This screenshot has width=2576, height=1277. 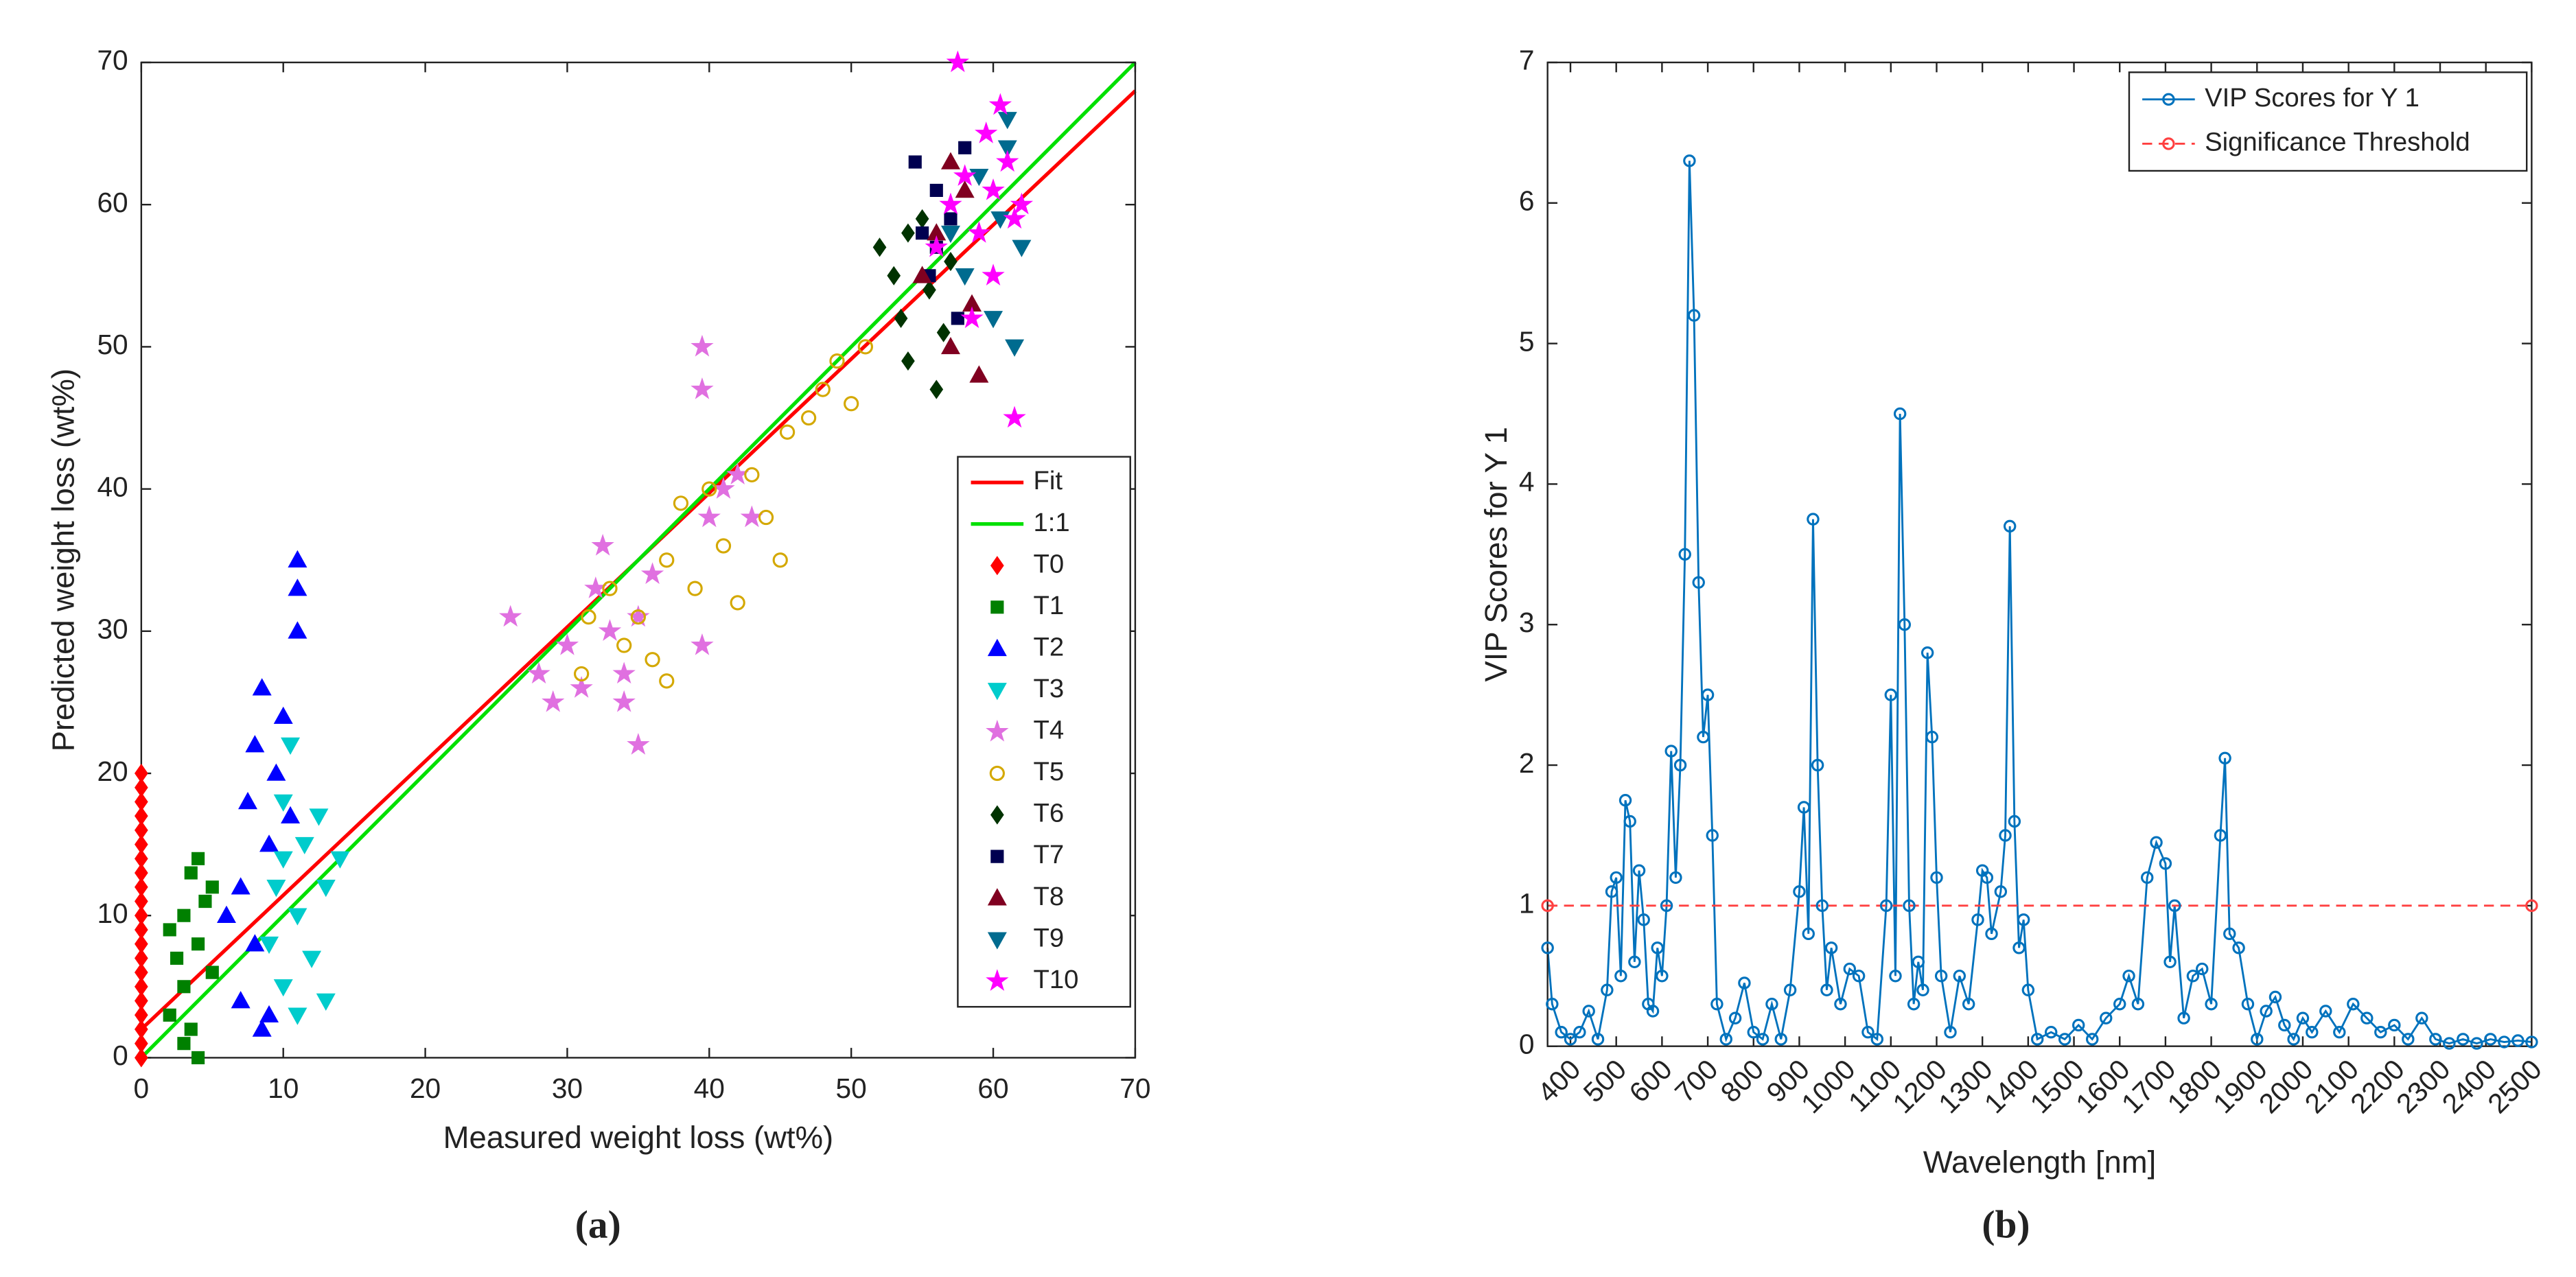 What do you see at coordinates (112, 913) in the screenshot?
I see `y-tick-label: 10` at bounding box center [112, 913].